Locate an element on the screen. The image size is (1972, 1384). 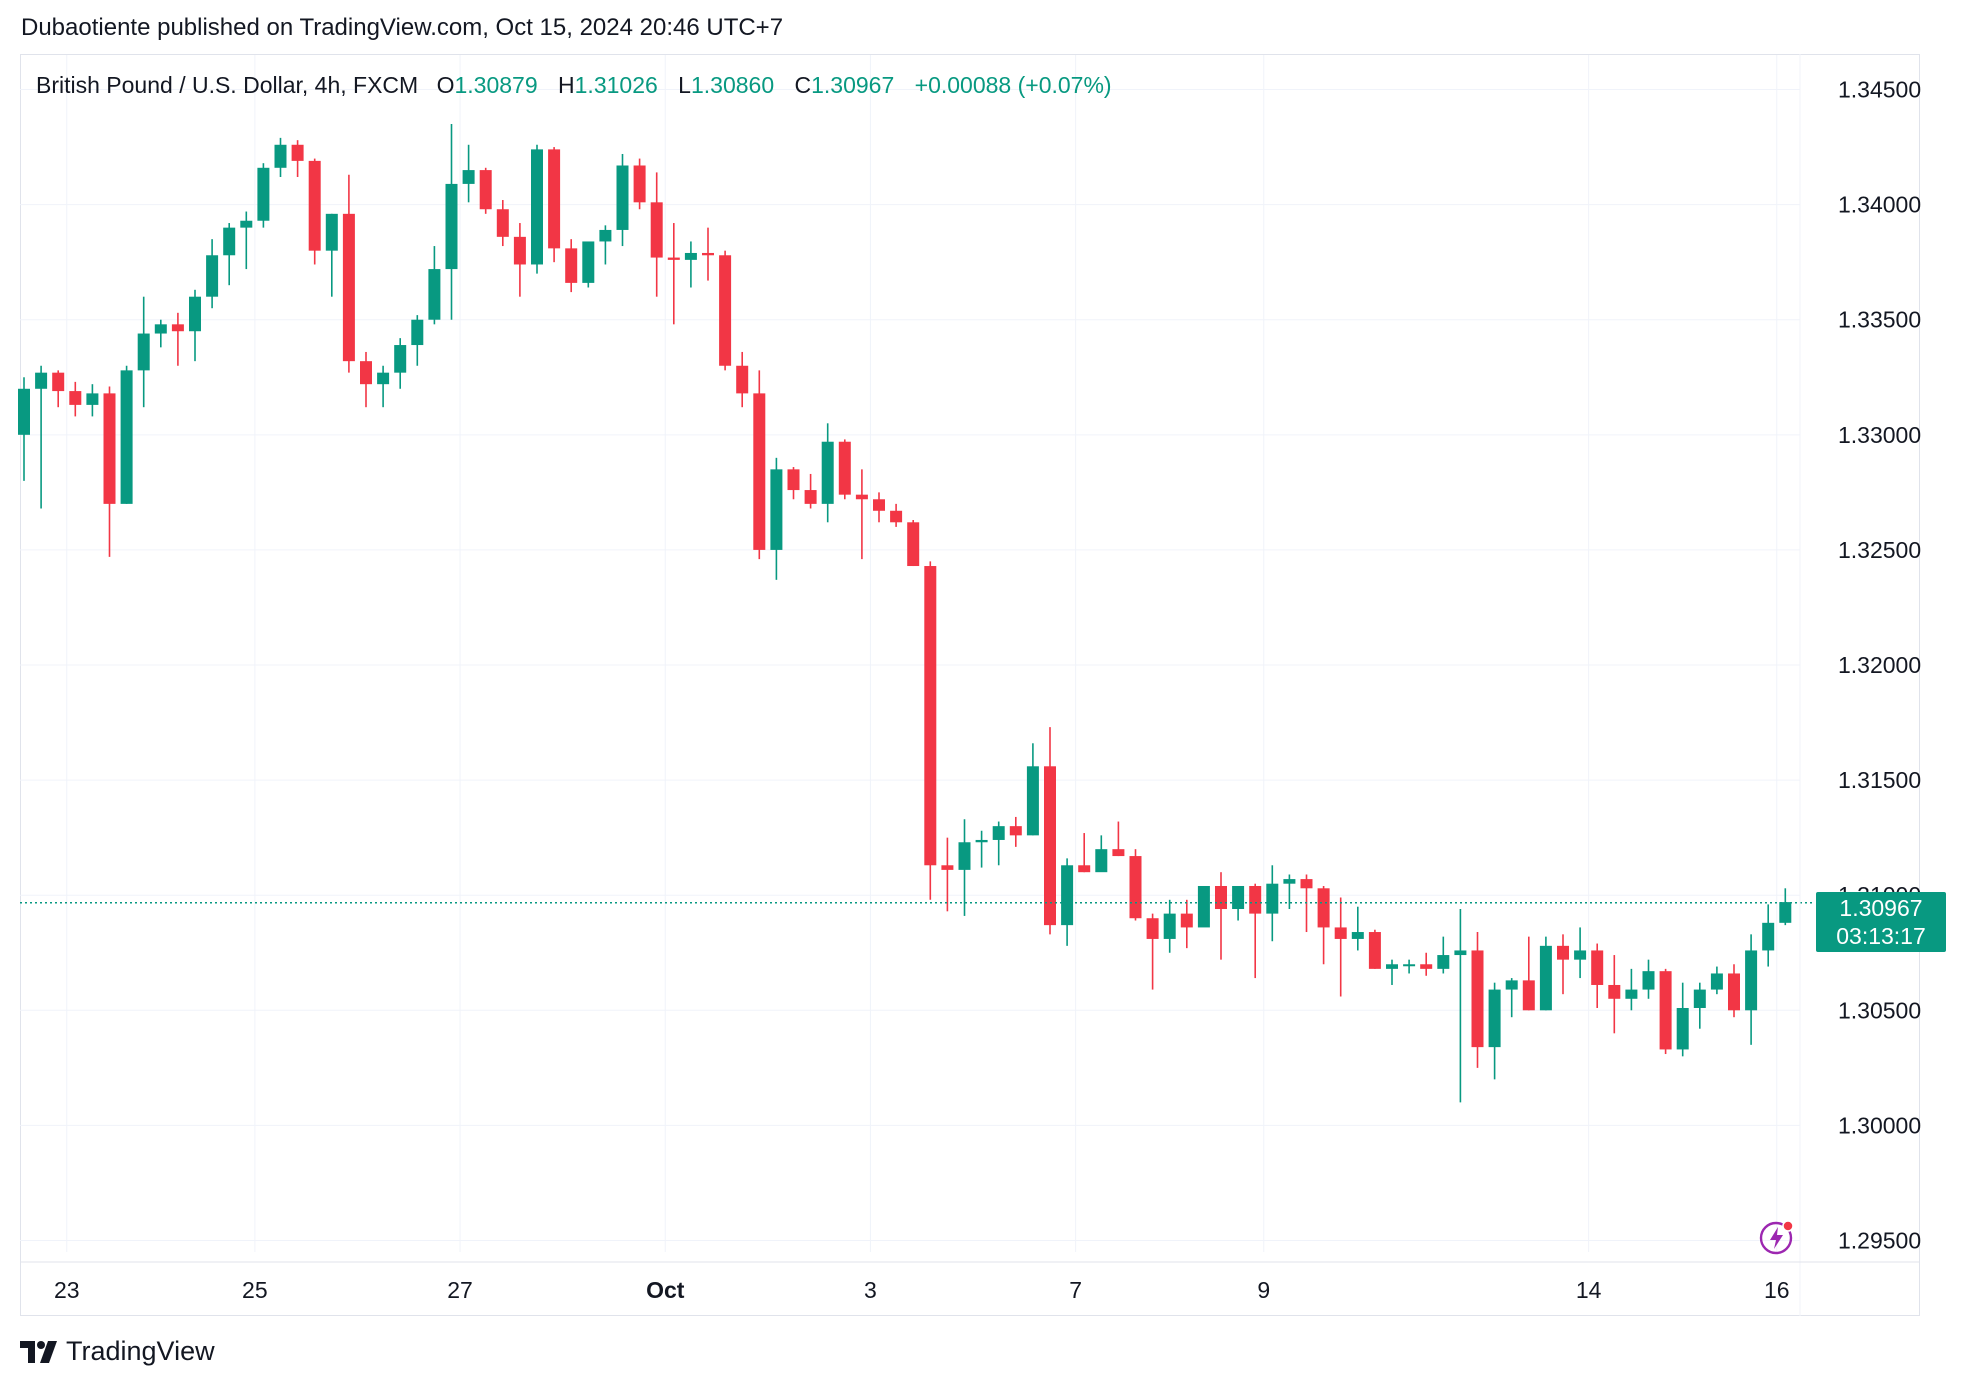
time-tick-label: 25 is located at coordinates (255, 1290).